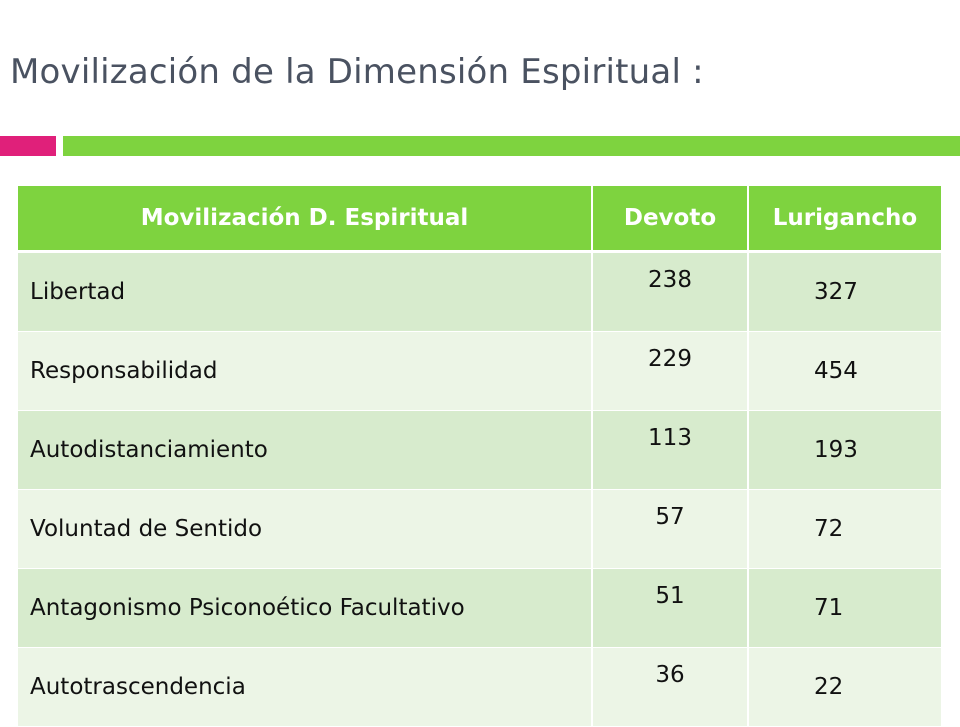 Image resolution: width=960 pixels, height=727 pixels. Describe the element at coordinates (844, 219) in the screenshot. I see `header-lurigancho: Lurigancho` at that location.